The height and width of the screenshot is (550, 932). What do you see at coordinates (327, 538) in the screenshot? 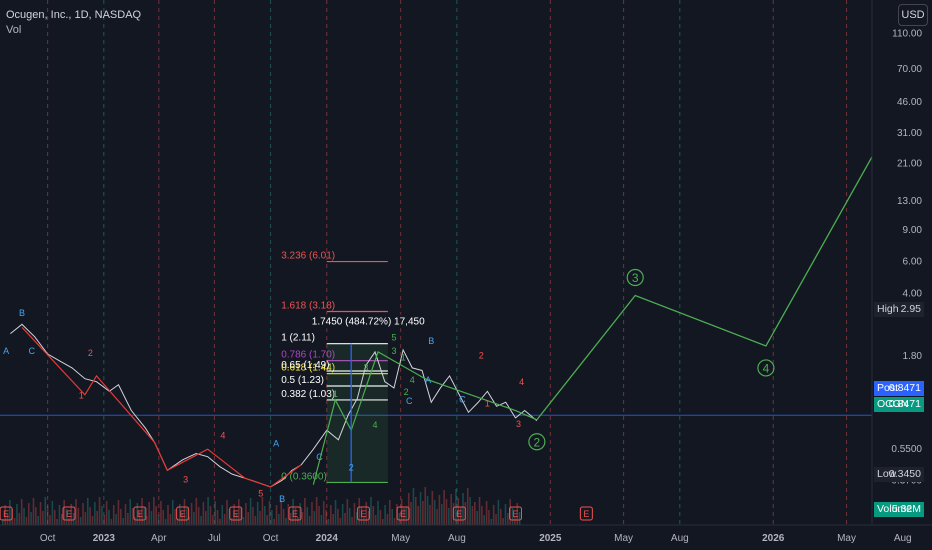
I see `time-tick-label: 2024` at bounding box center [327, 538].